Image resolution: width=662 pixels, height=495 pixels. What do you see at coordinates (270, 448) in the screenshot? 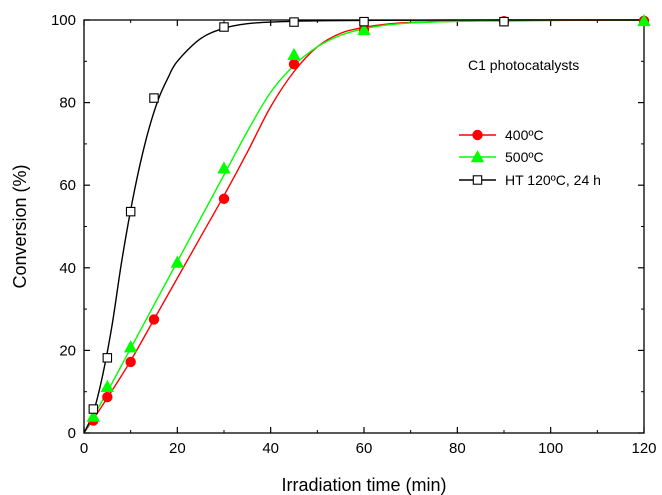
I see `x-tick-label: 40` at bounding box center [270, 448].